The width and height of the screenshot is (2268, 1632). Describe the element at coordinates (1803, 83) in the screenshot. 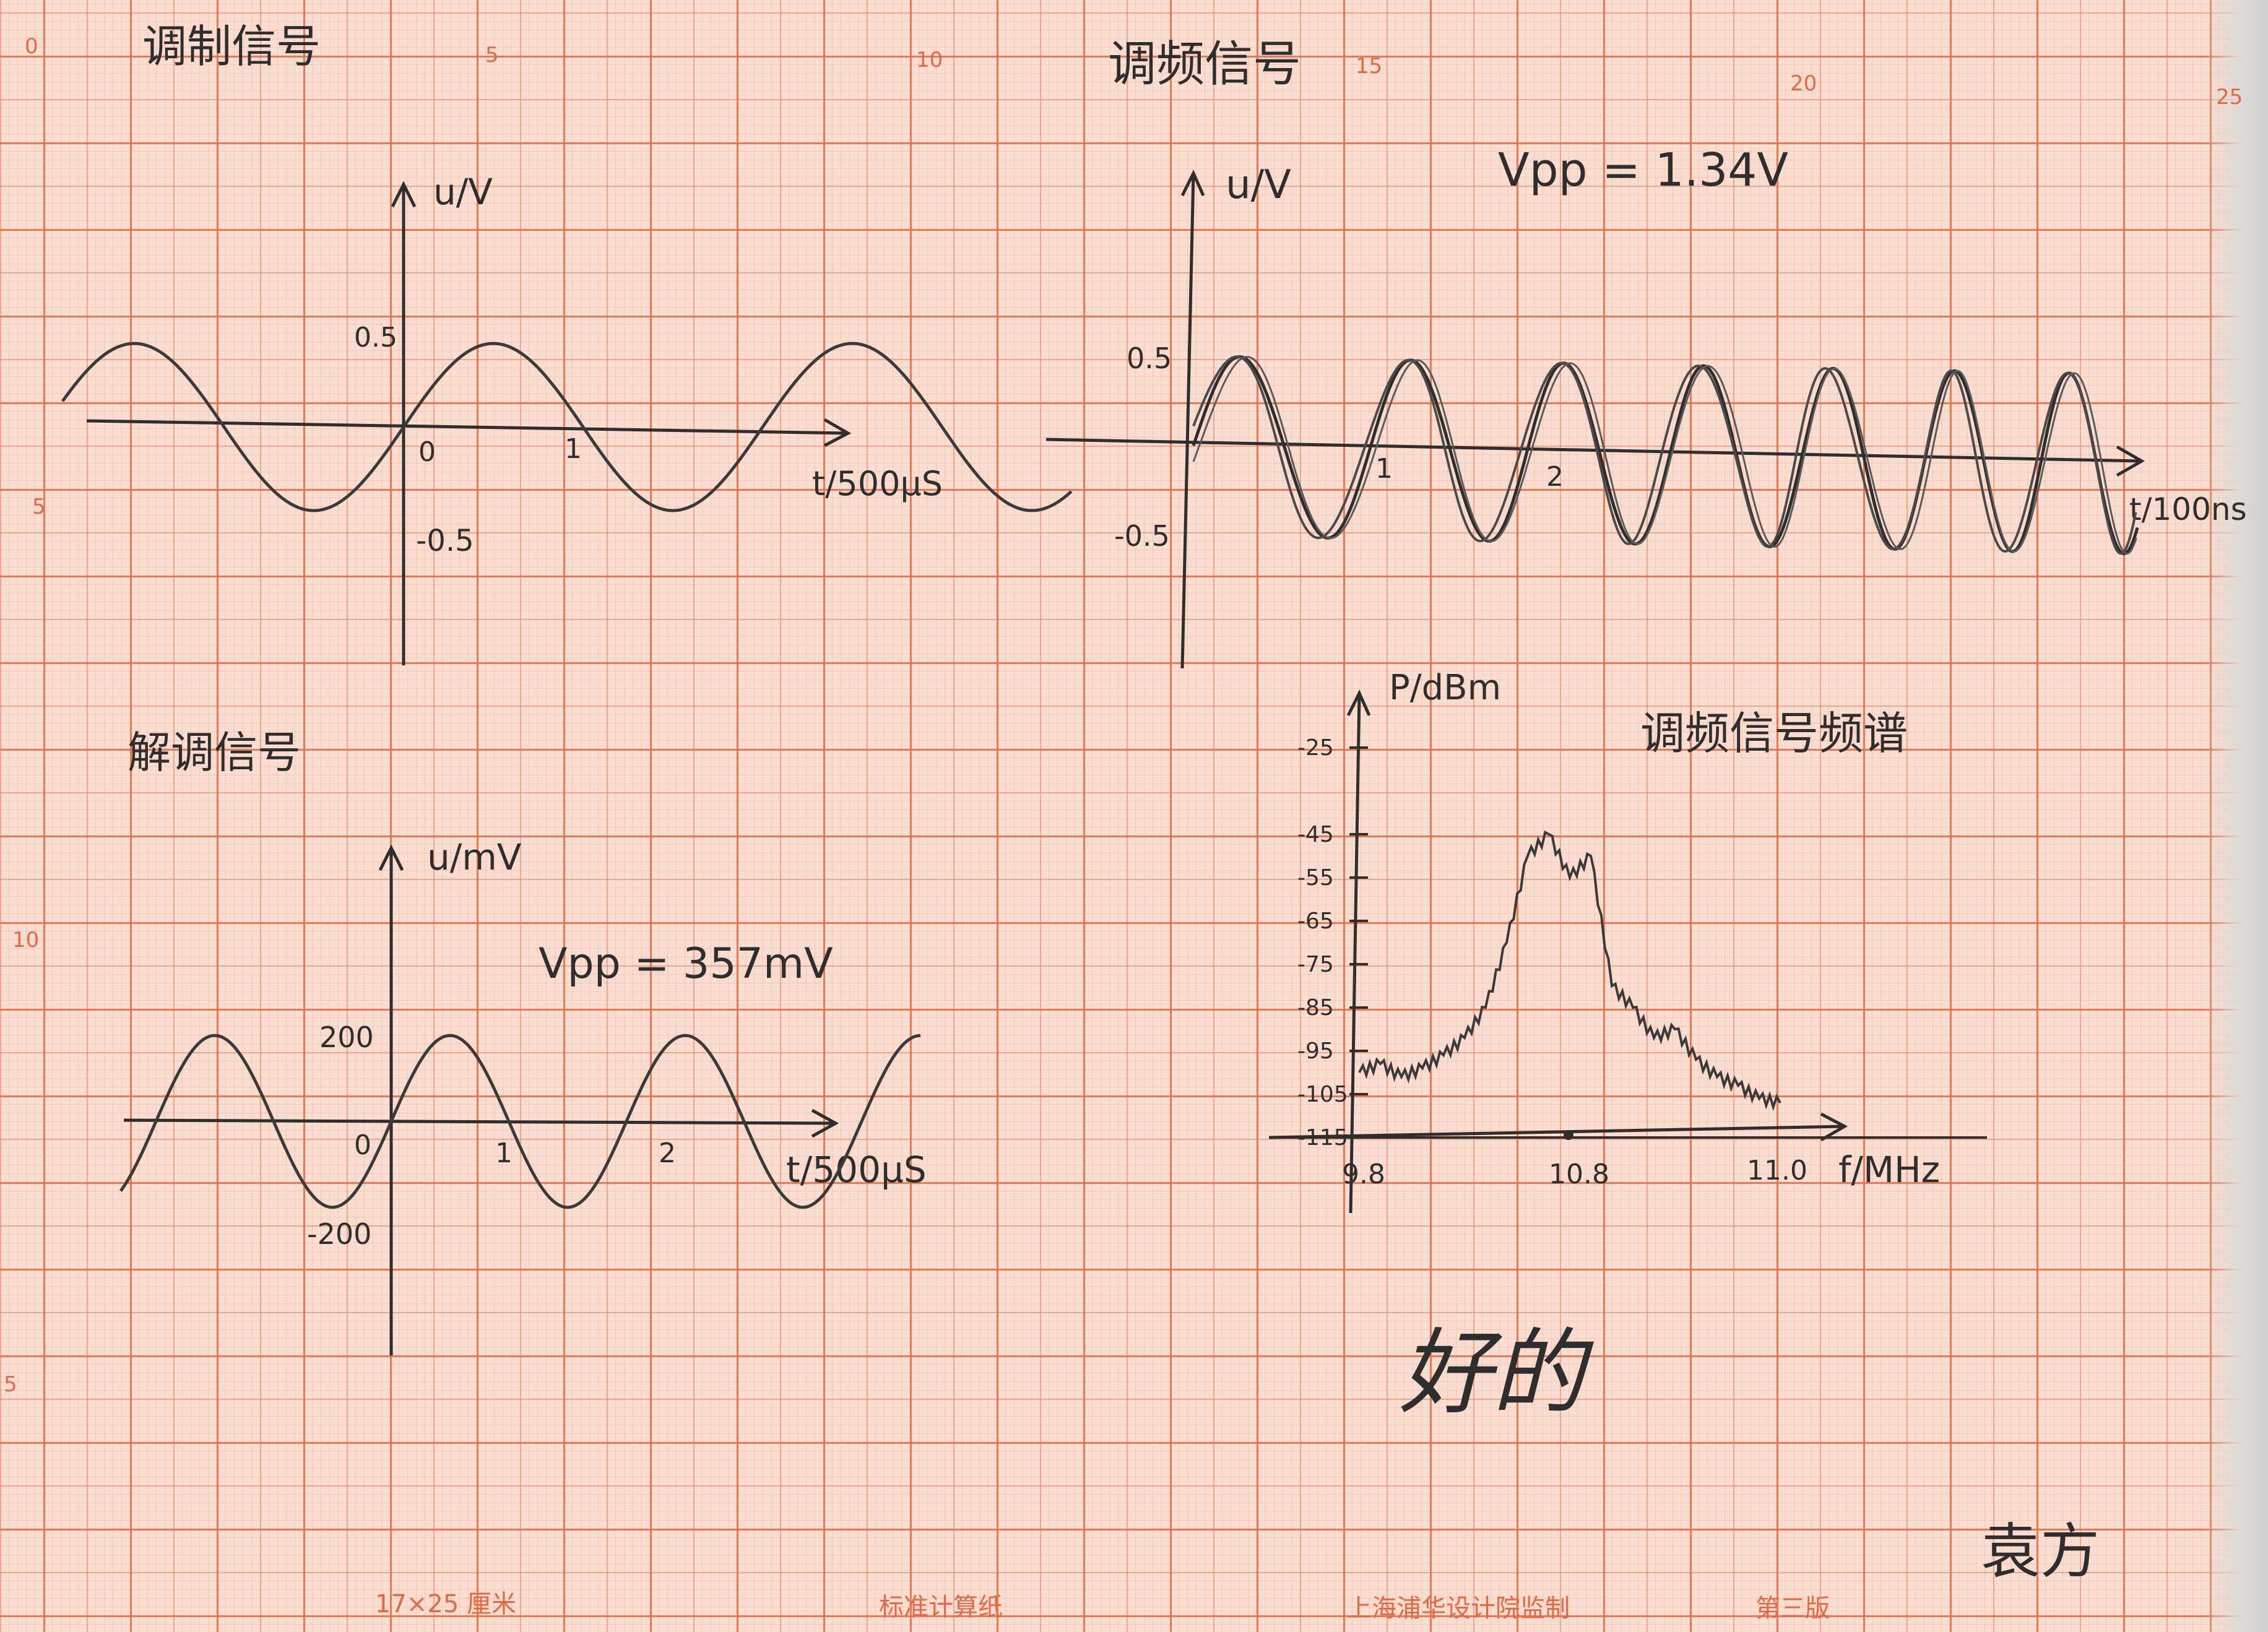

I see `ruler-top-20: 20` at that location.